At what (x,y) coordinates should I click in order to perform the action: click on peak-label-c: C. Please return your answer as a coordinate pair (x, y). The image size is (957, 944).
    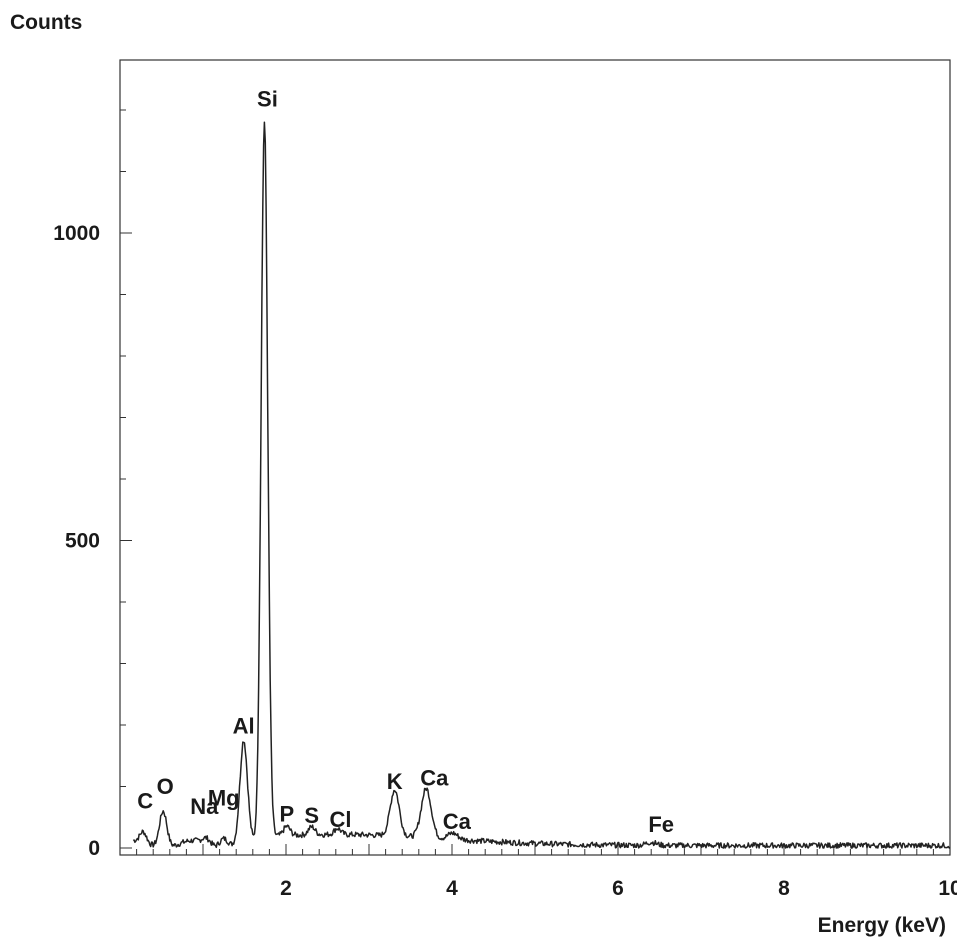
    Looking at the image, I should click on (145, 800).